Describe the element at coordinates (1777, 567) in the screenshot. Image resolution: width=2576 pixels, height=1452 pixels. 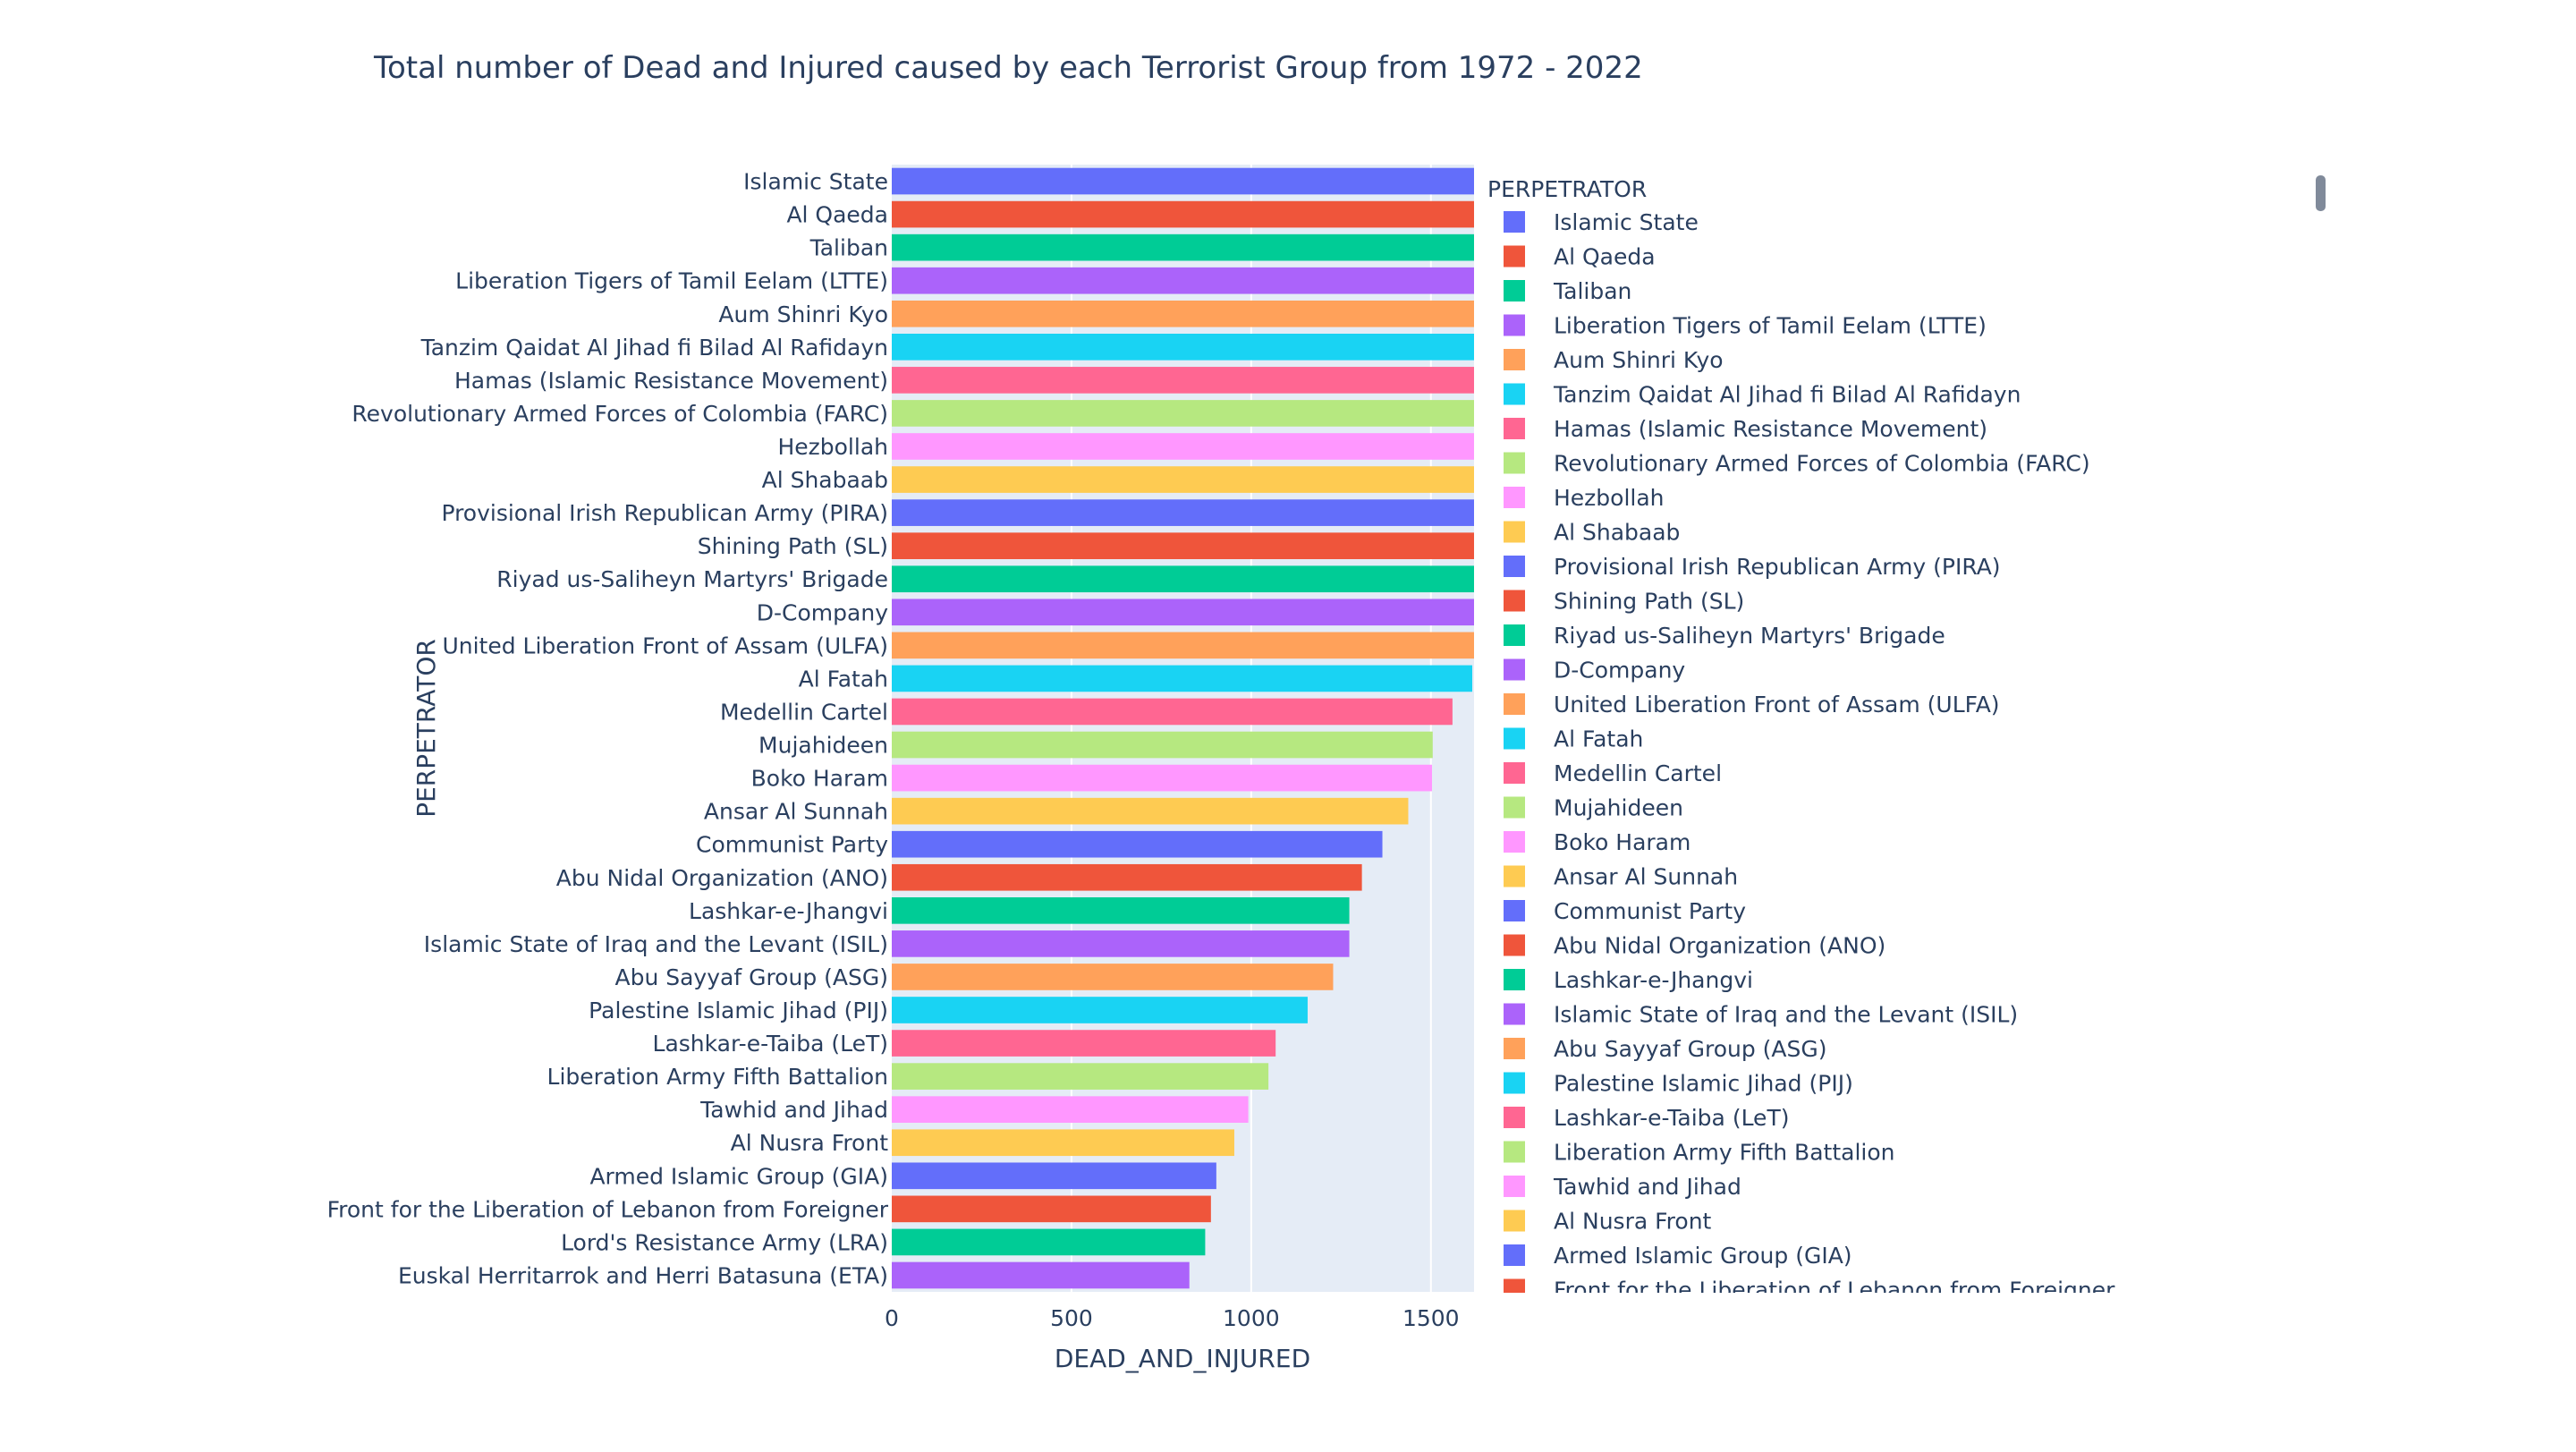
I see `legend-label: Provisional Irish Republican Army (PIRA)` at that location.